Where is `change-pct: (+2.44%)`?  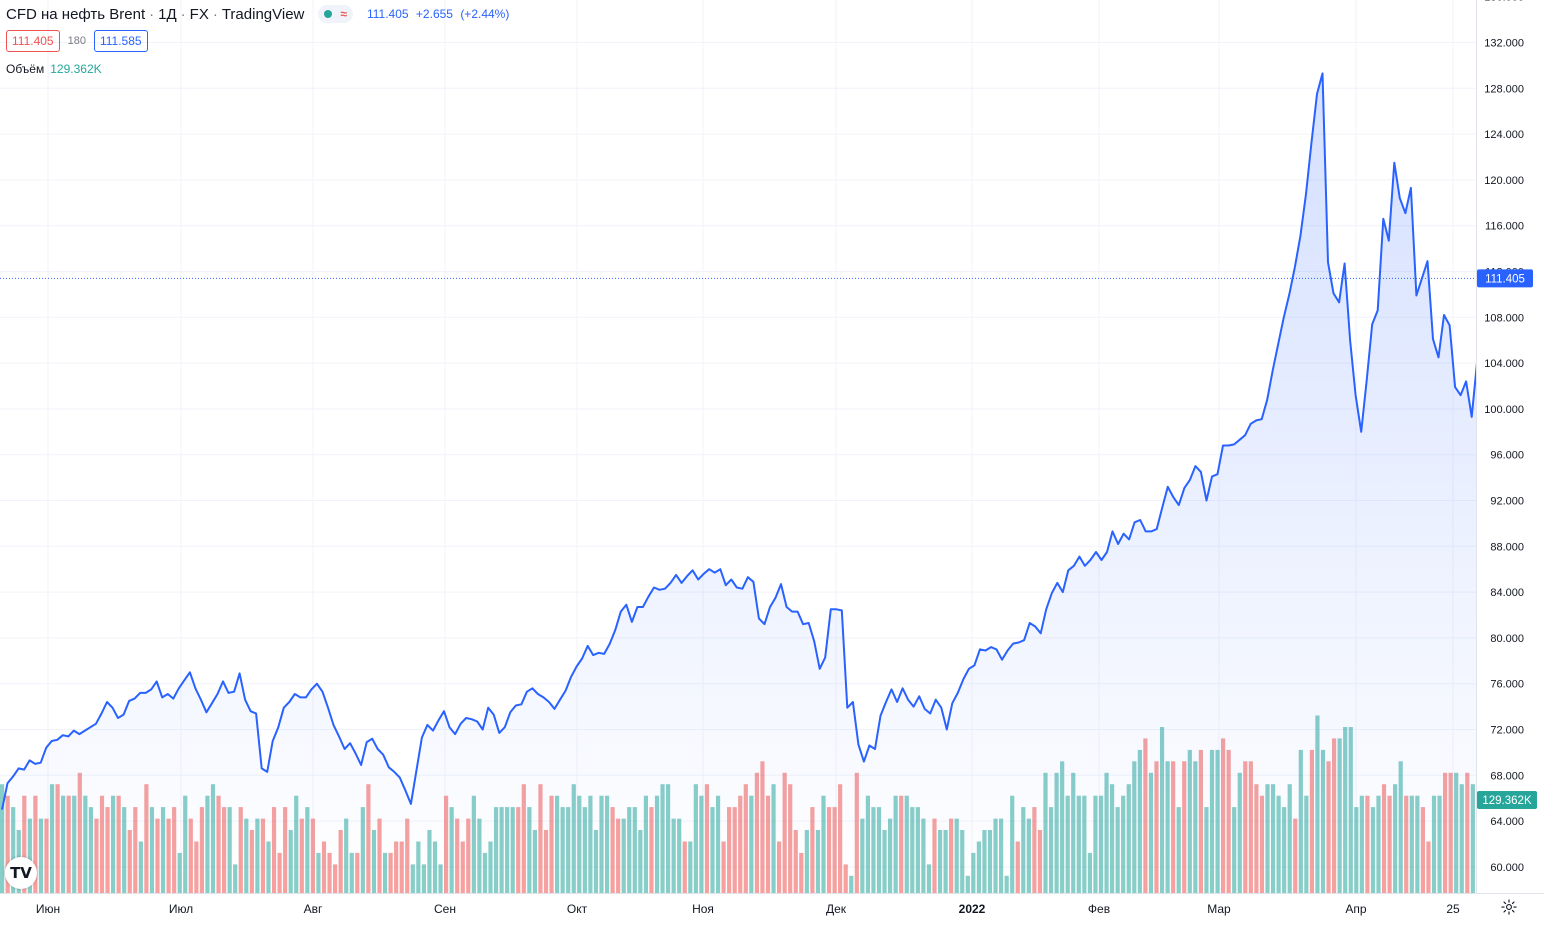 change-pct: (+2.44%) is located at coordinates (485, 14).